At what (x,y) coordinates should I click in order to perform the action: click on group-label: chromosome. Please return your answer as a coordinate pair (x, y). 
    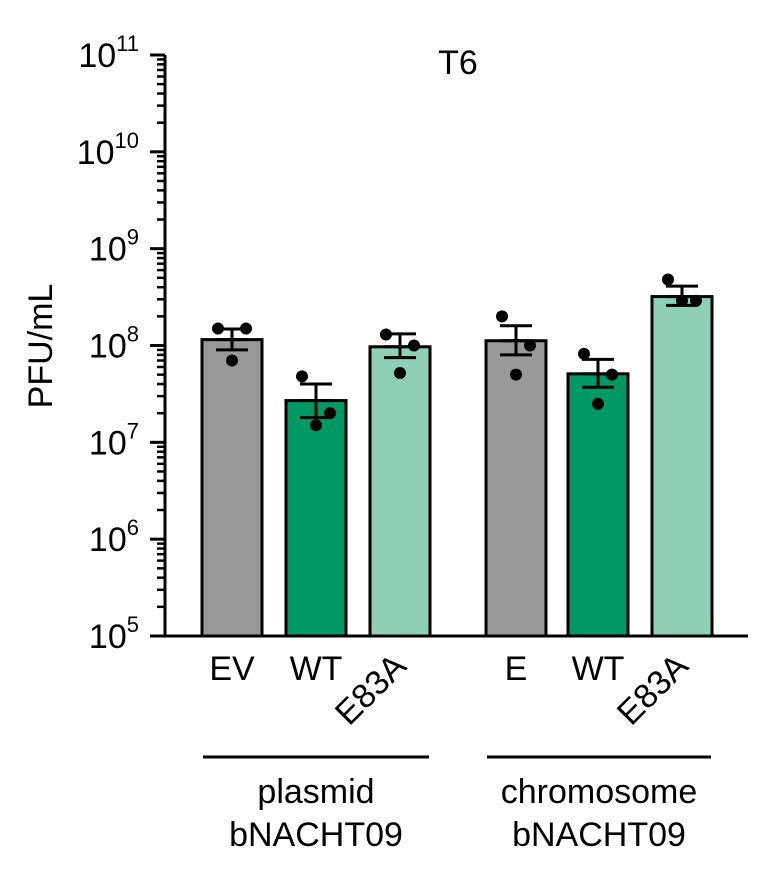
    Looking at the image, I should click on (599, 792).